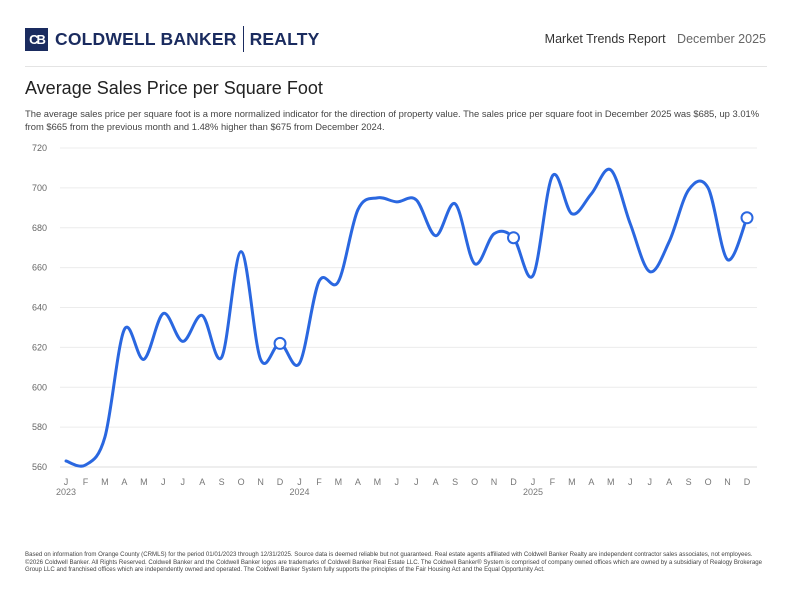 Image resolution: width=792 pixels, height=611 pixels. Describe the element at coordinates (721, 39) in the screenshot. I see `report-date: December 2025` at that location.